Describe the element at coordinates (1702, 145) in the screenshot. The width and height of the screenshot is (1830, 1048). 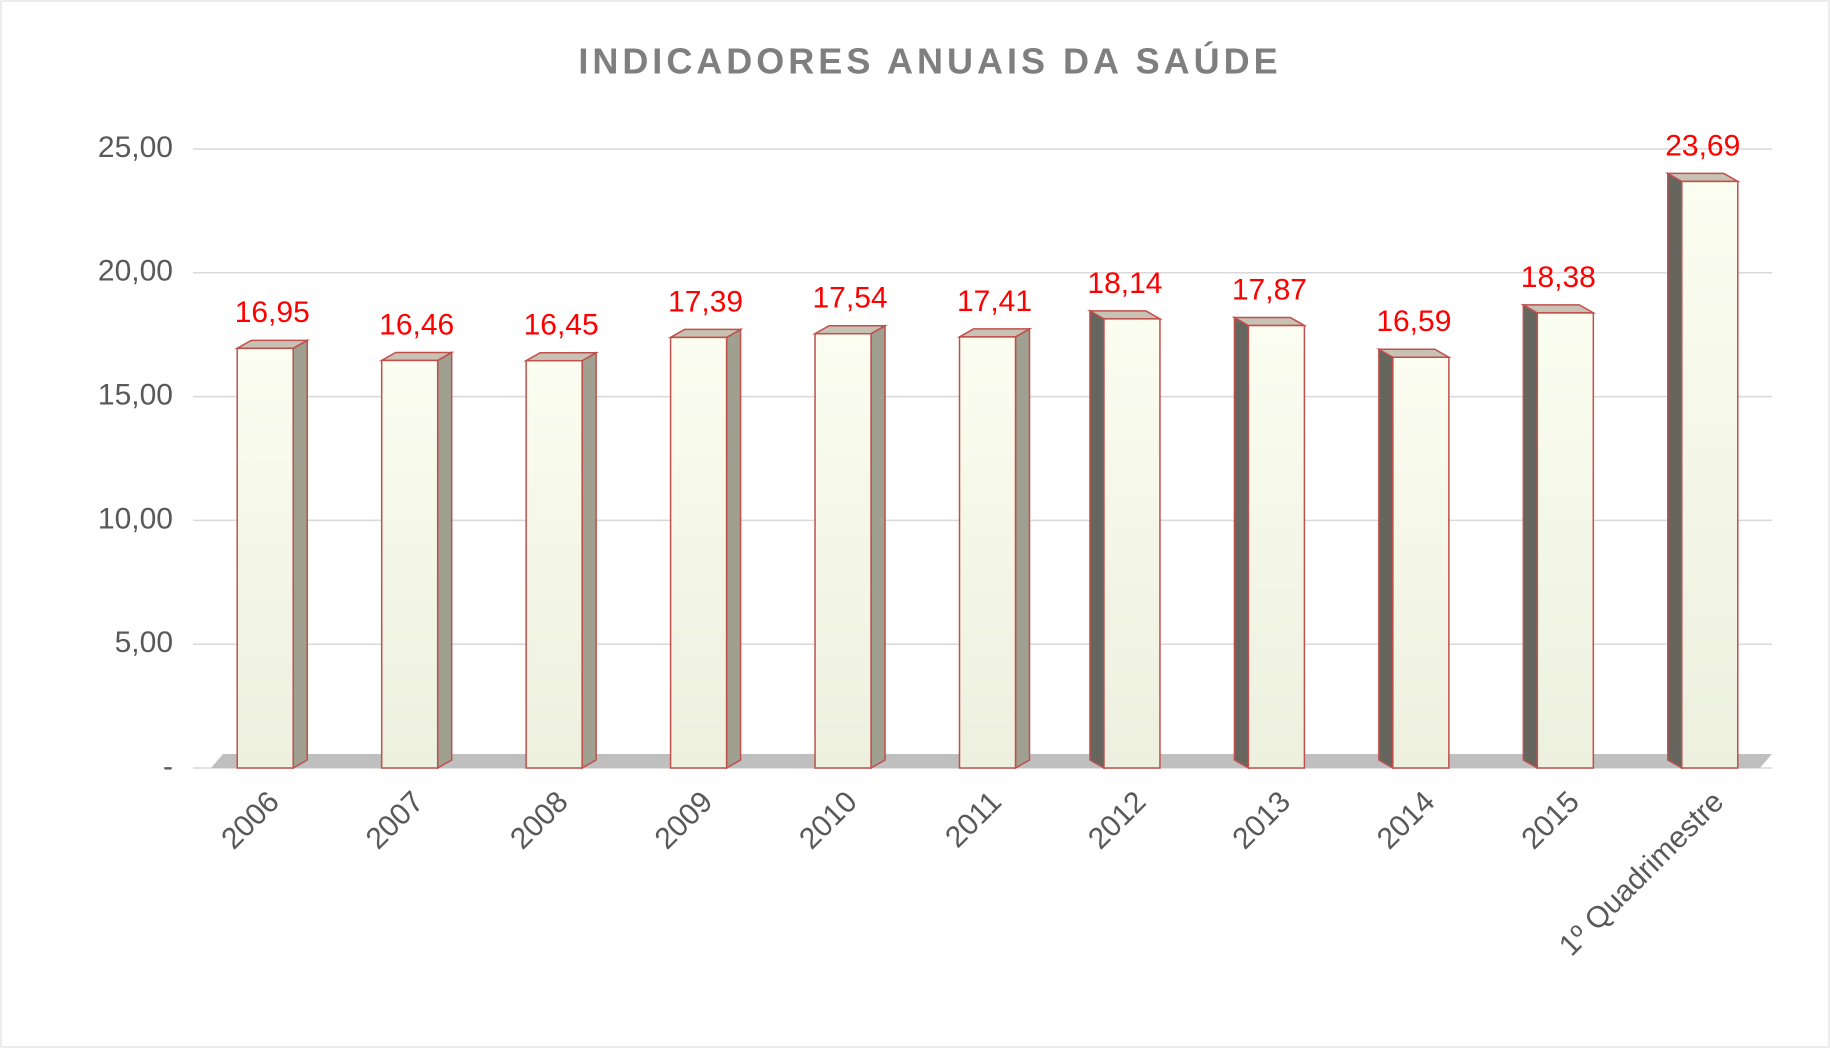
I see `value-label: 23,69` at that location.